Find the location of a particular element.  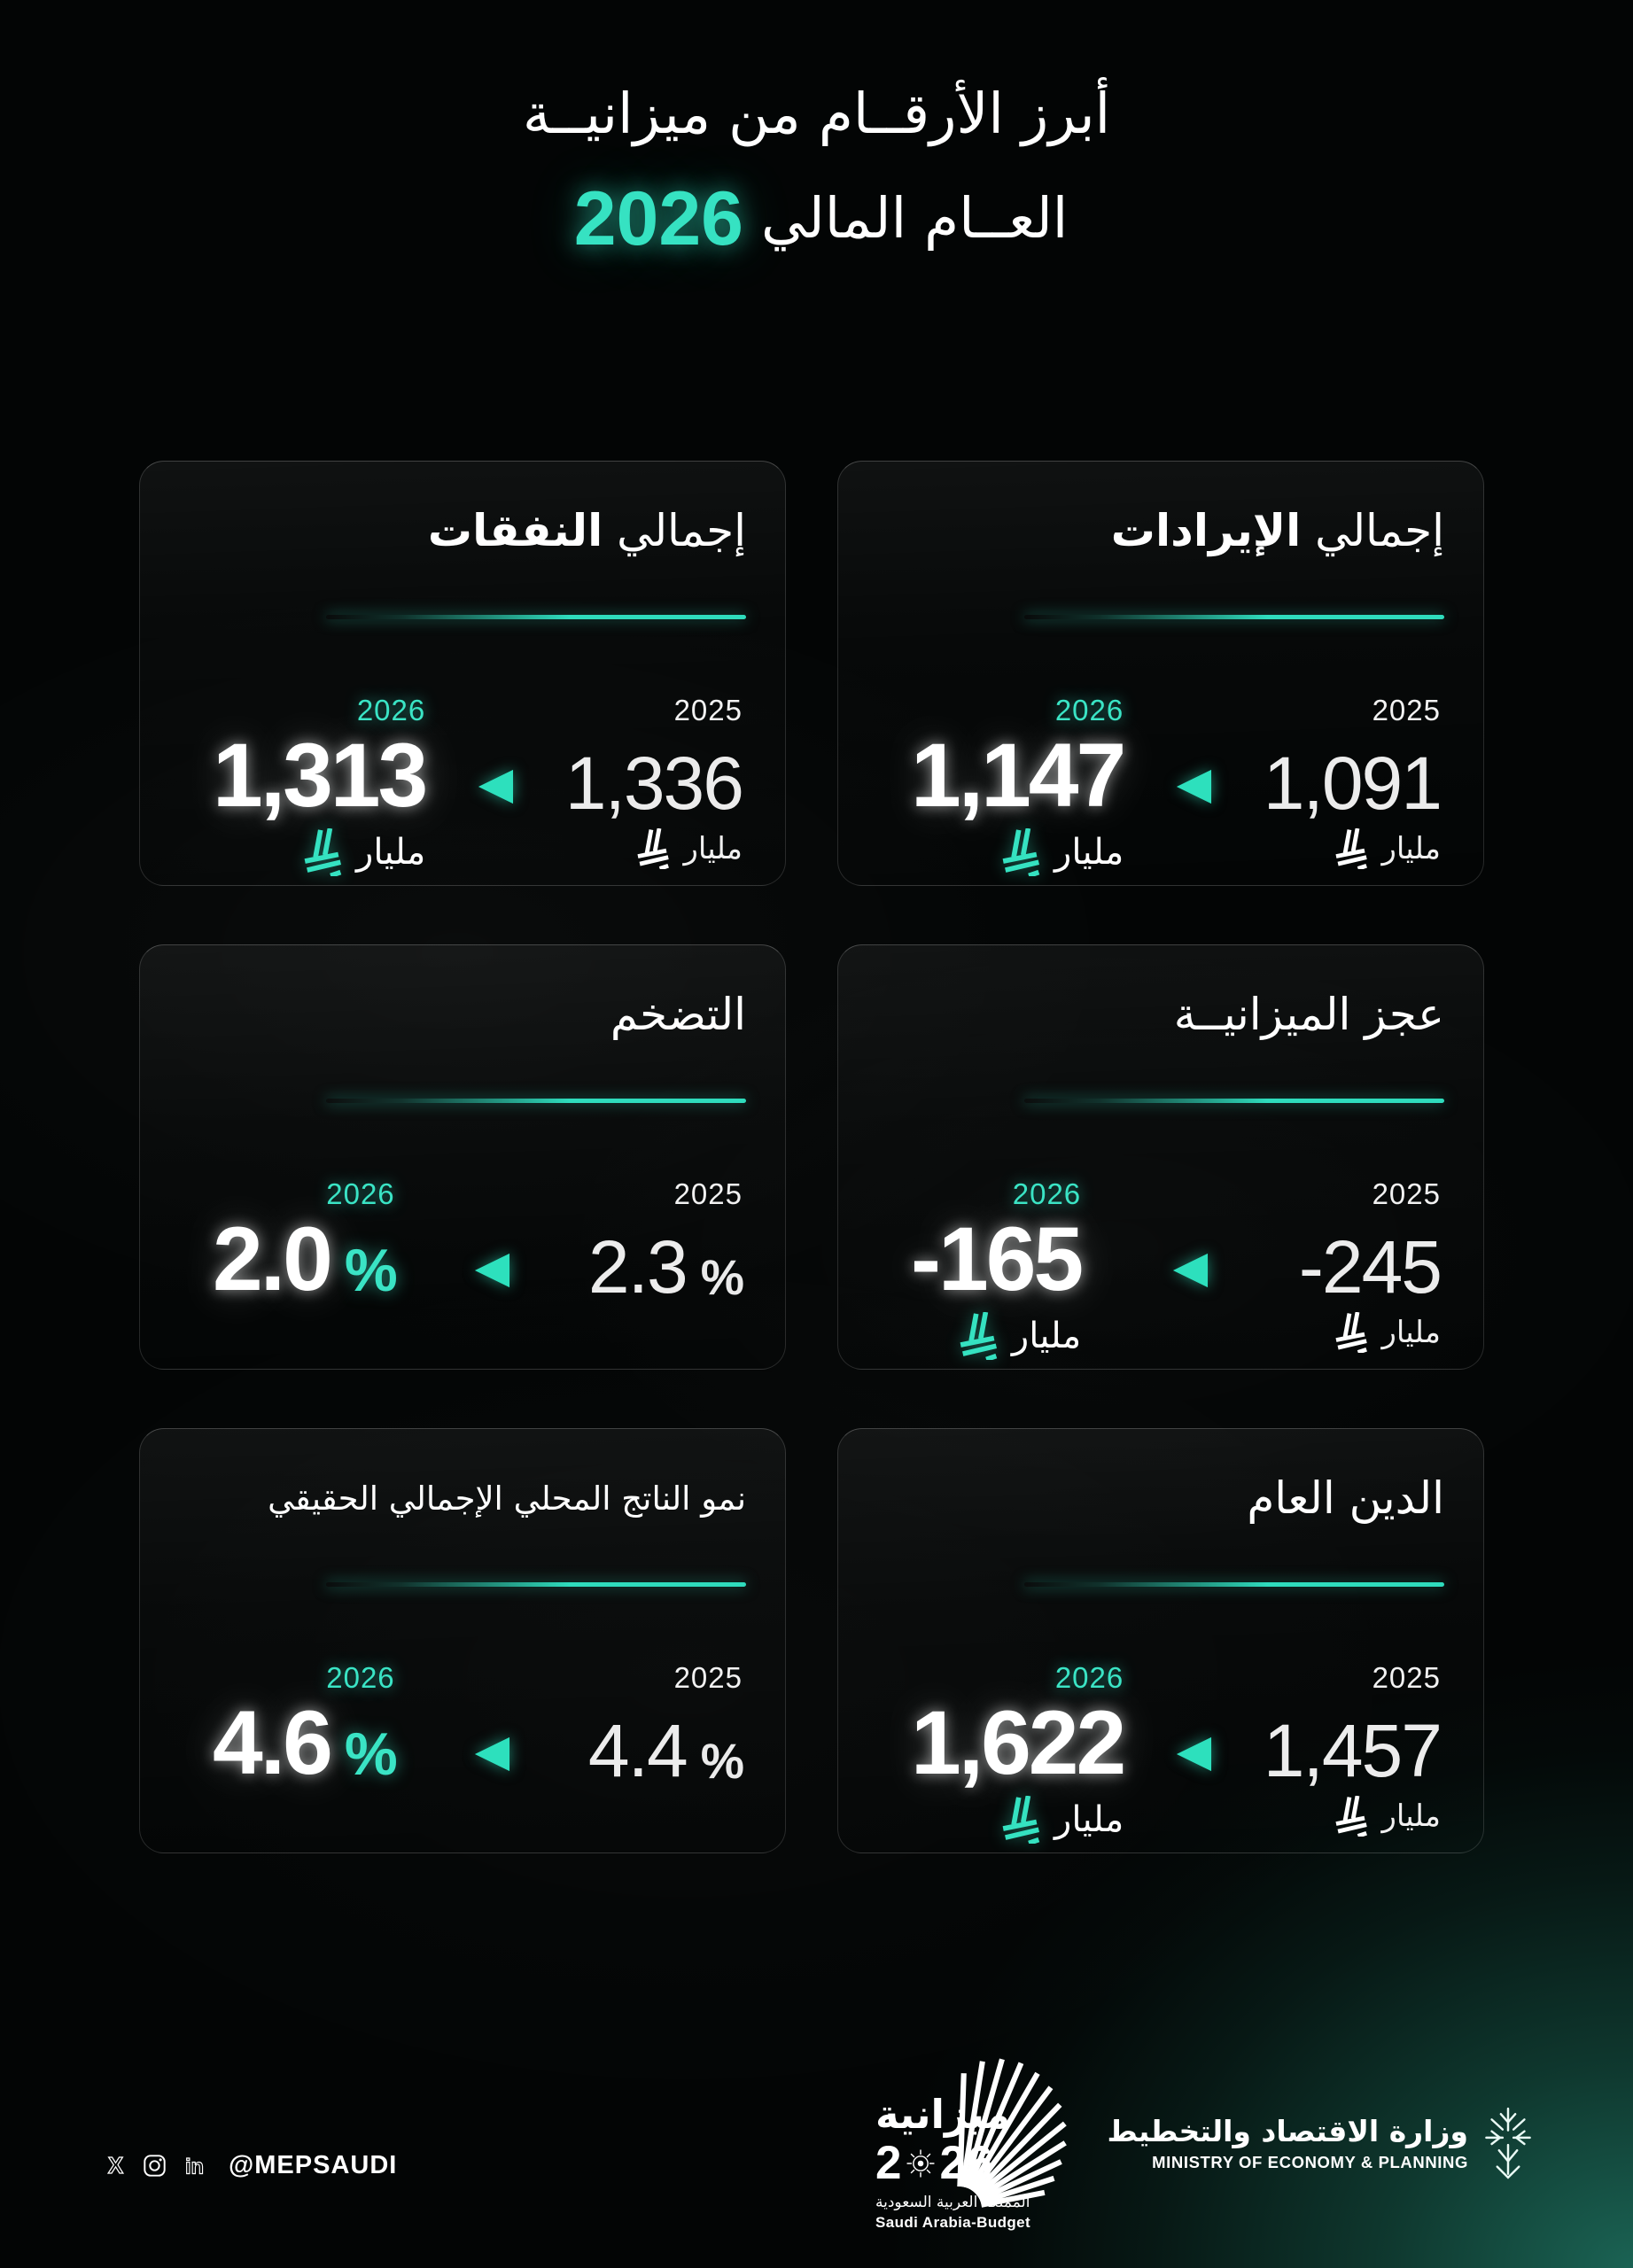

value-2026-number: 1,313 is located at coordinates (320, 776).